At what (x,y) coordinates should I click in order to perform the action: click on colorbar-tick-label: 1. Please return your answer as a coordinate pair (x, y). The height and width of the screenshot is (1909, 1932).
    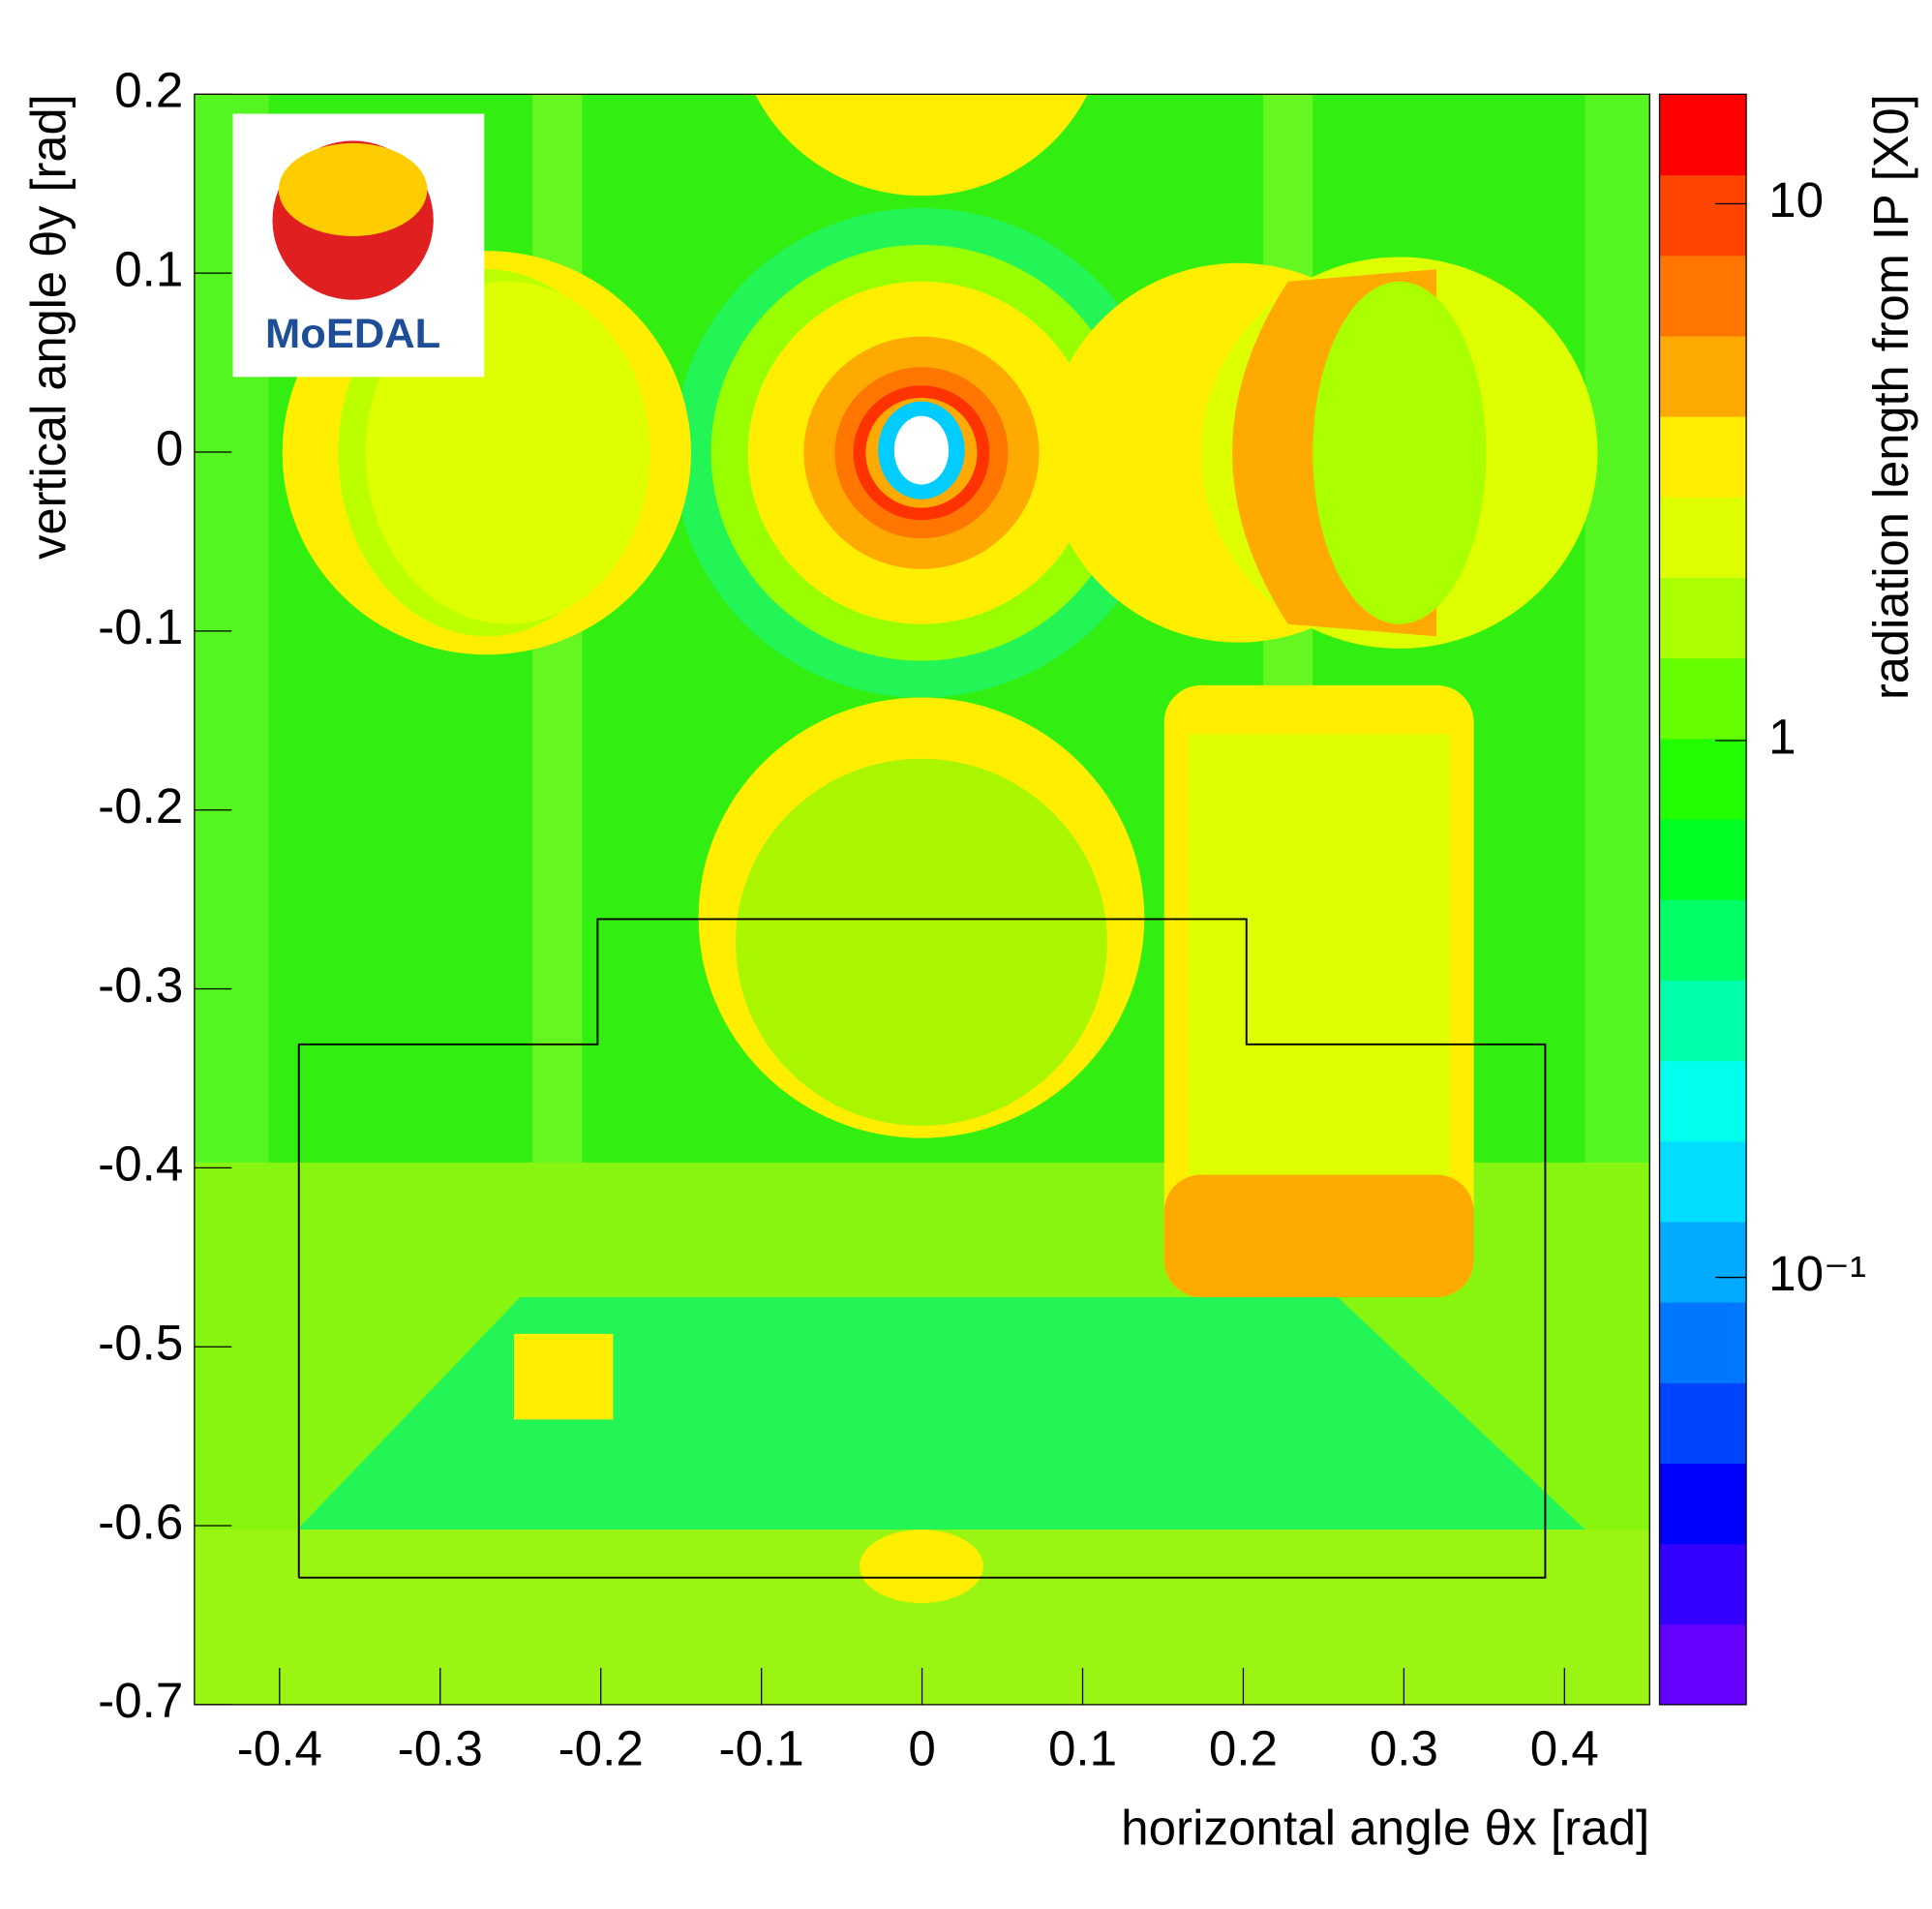
    Looking at the image, I should click on (1782, 737).